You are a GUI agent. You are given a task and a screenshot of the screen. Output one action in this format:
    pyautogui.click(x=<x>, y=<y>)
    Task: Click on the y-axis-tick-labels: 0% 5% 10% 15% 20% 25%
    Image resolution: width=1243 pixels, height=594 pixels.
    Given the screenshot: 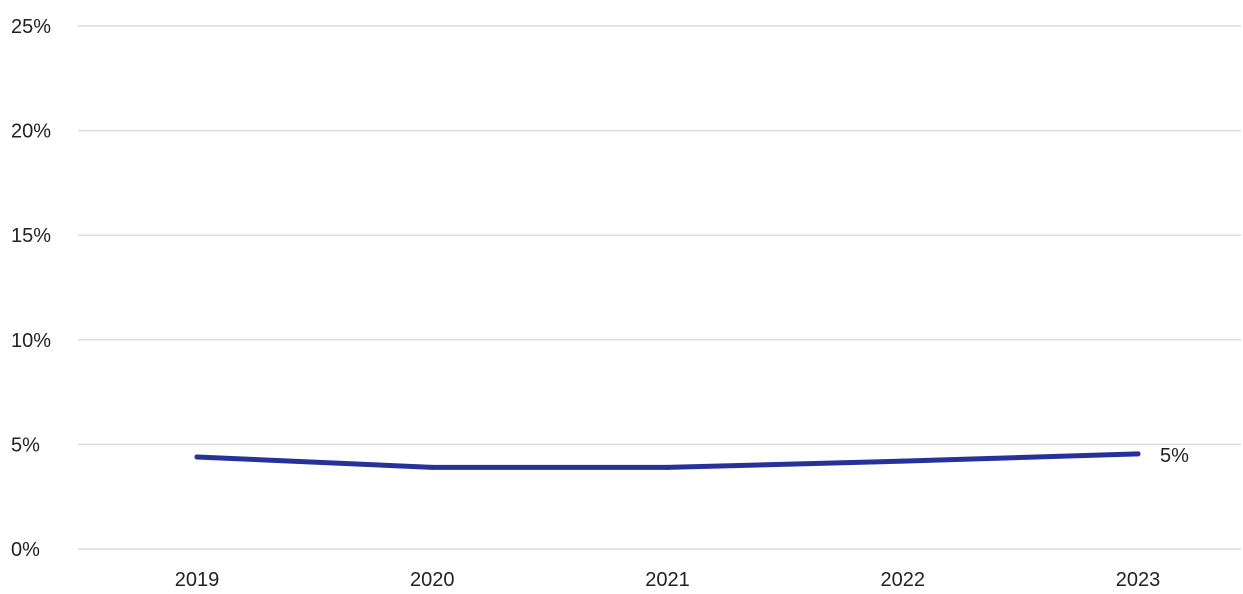 What is the action you would take?
    pyautogui.click(x=31, y=288)
    